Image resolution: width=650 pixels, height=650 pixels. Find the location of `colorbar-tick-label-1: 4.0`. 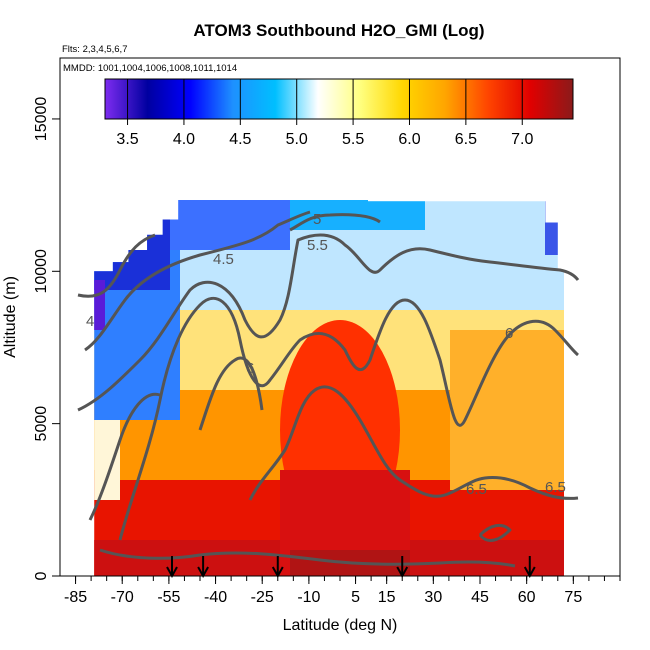

colorbar-tick-label-1: 4.0 is located at coordinates (184, 139).